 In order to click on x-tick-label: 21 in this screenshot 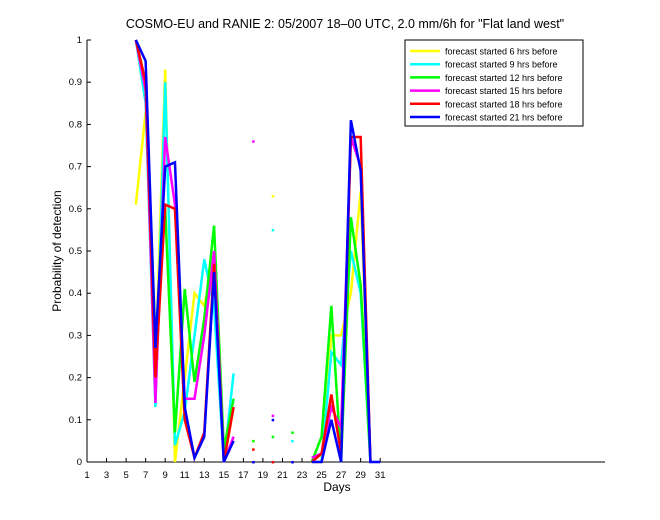, I will do `click(282, 475)`.